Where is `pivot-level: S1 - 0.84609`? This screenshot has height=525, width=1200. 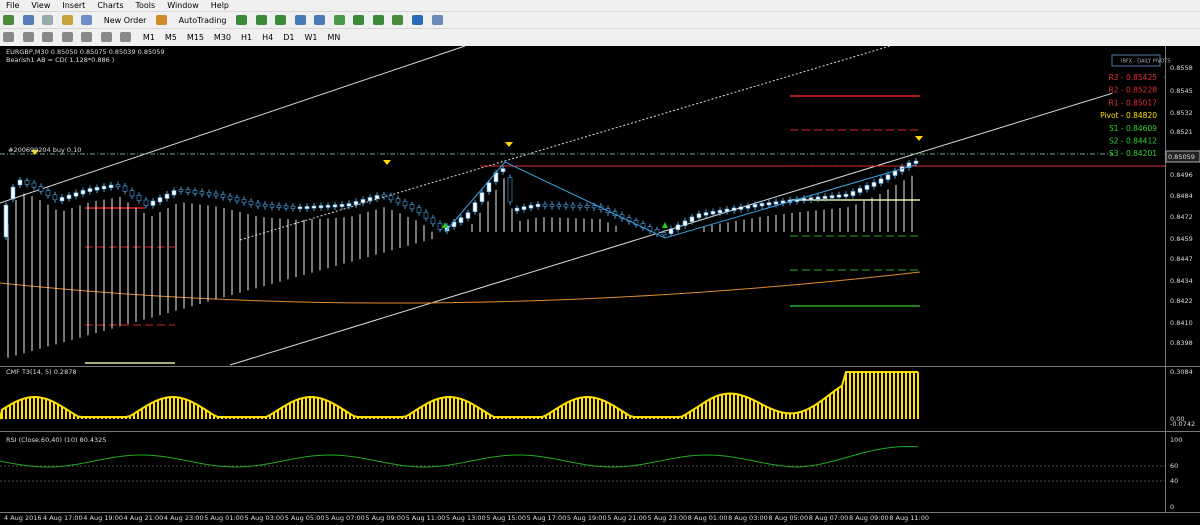 pivot-level: S1 - 0.84609 is located at coordinates (1133, 128).